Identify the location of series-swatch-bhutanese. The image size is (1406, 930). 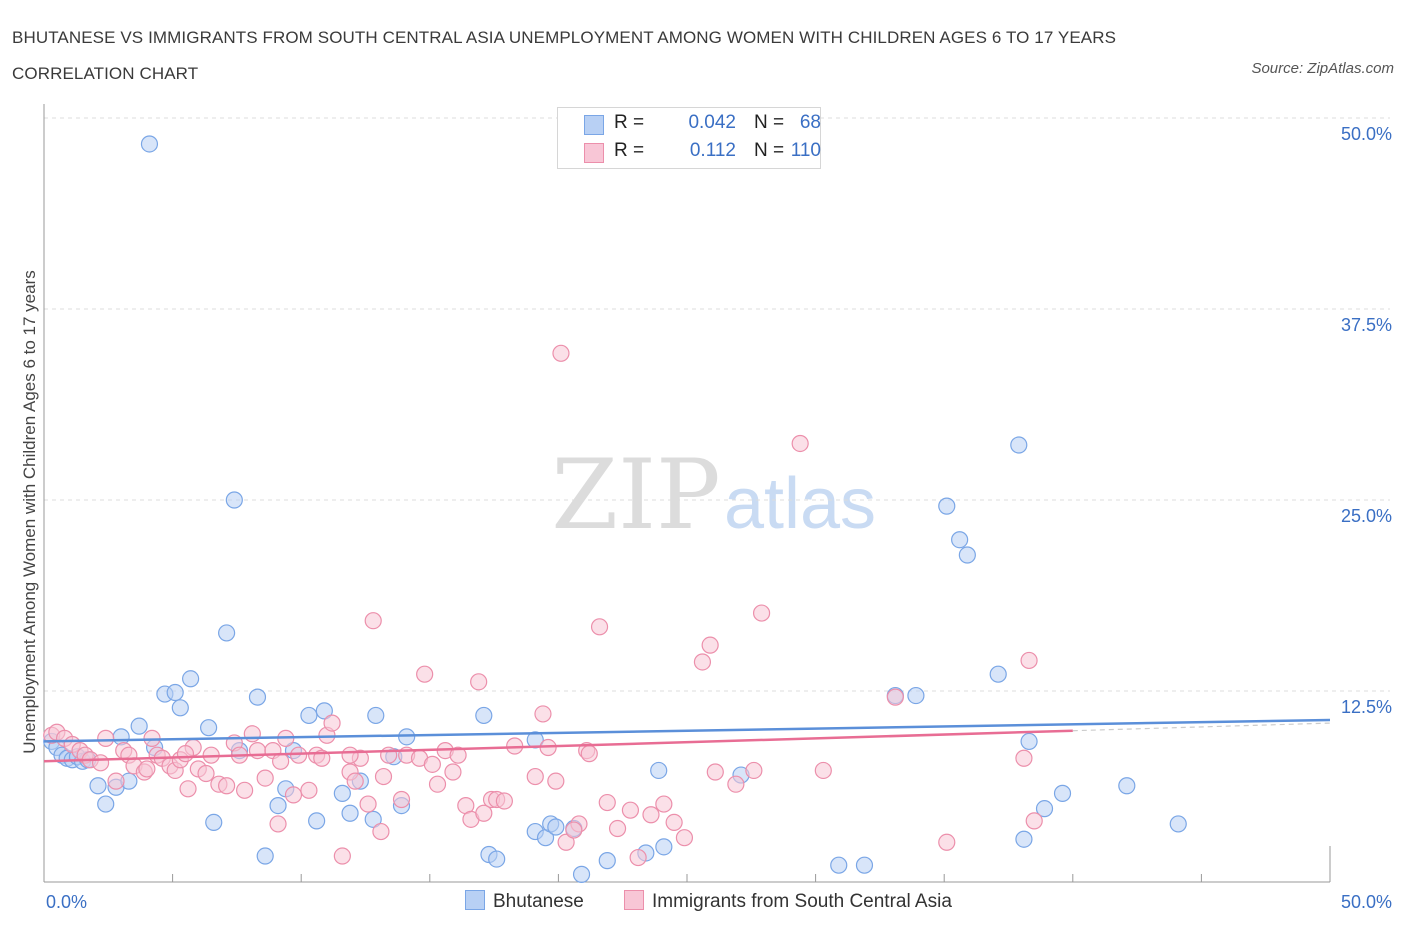
(475, 900).